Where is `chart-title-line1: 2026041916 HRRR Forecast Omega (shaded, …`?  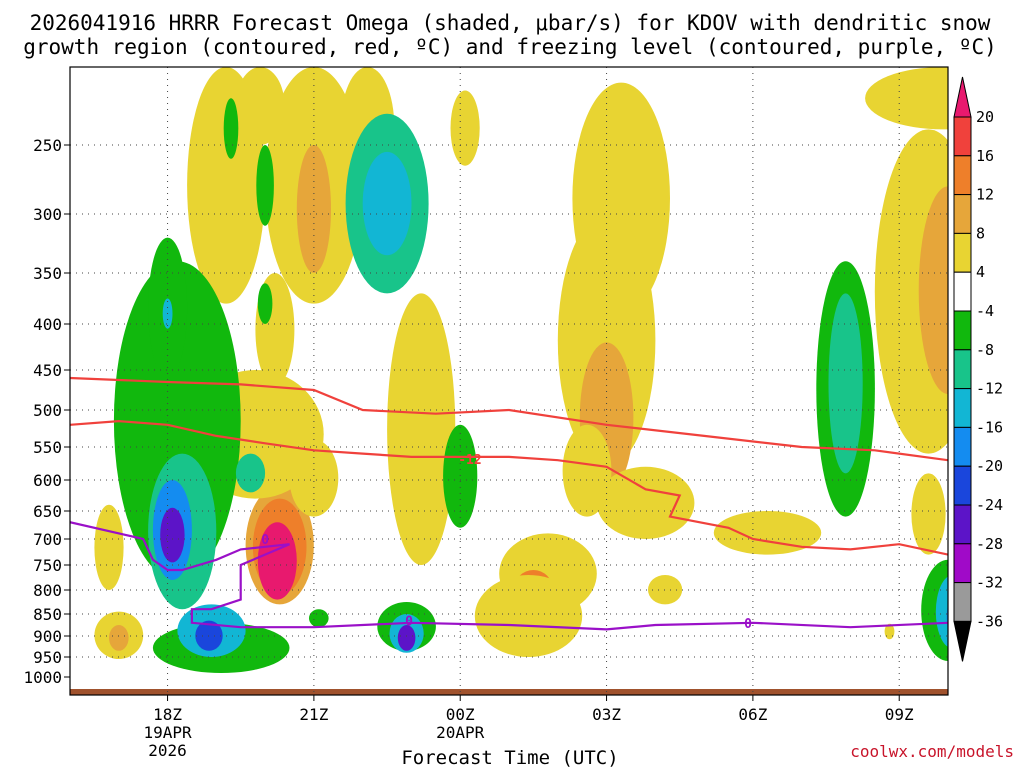
chart-title-line1: 2026041916 HRRR Forecast Omega (shaded, … is located at coordinates (510, 23).